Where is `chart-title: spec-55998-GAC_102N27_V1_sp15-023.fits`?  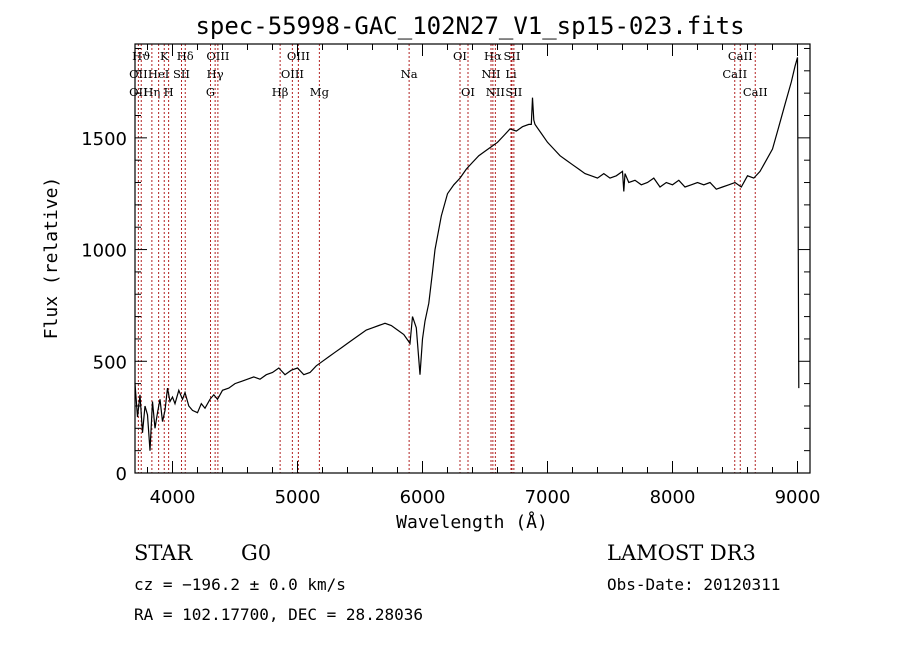 chart-title: spec-55998-GAC_102N27_V1_sp15-023.fits is located at coordinates (469, 26).